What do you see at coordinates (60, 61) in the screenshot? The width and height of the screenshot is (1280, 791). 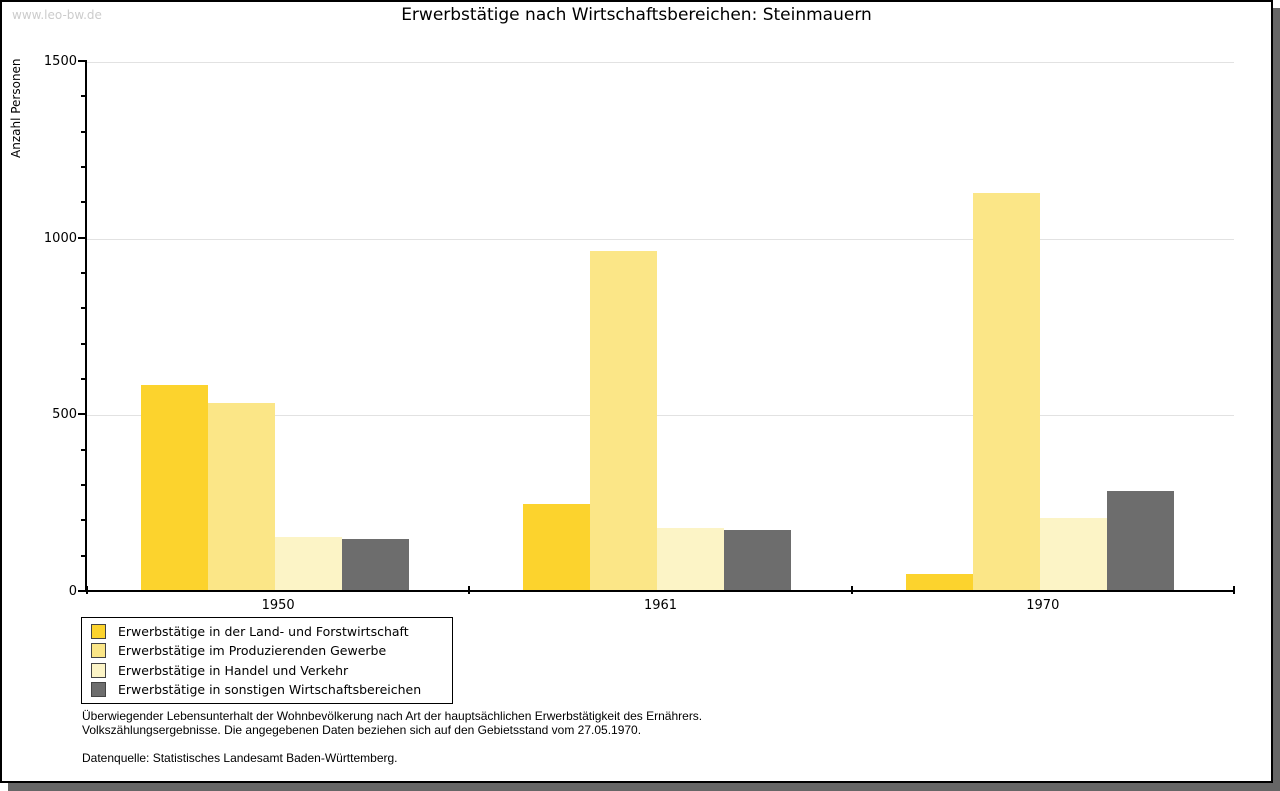 I see `y-axis-tick-label: 1500` at bounding box center [60, 61].